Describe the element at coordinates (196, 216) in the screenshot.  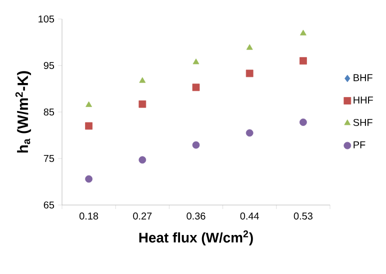
I see `x-tick-label: 0.36` at that location.